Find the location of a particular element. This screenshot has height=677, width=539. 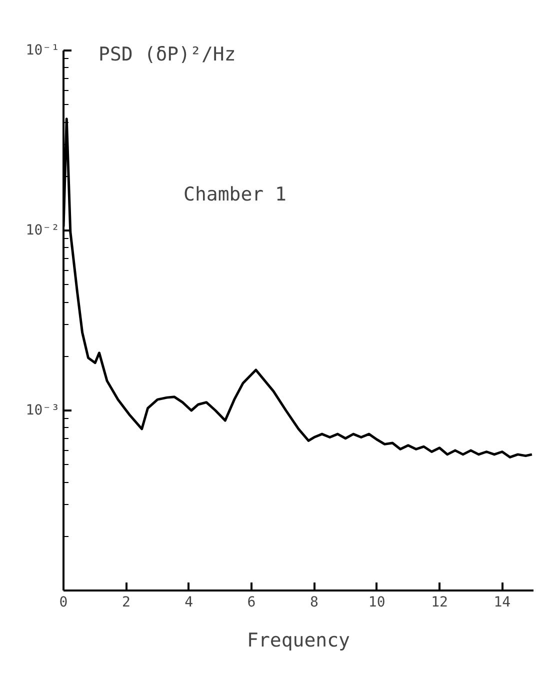

x-axis-title: Frequency is located at coordinates (298, 641).